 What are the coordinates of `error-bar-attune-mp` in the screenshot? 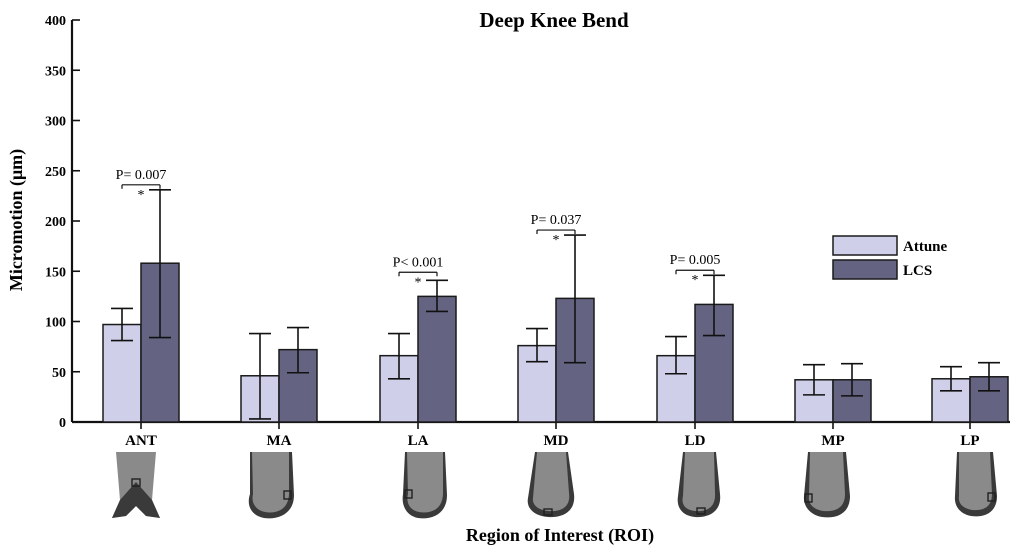 It's located at (814, 379).